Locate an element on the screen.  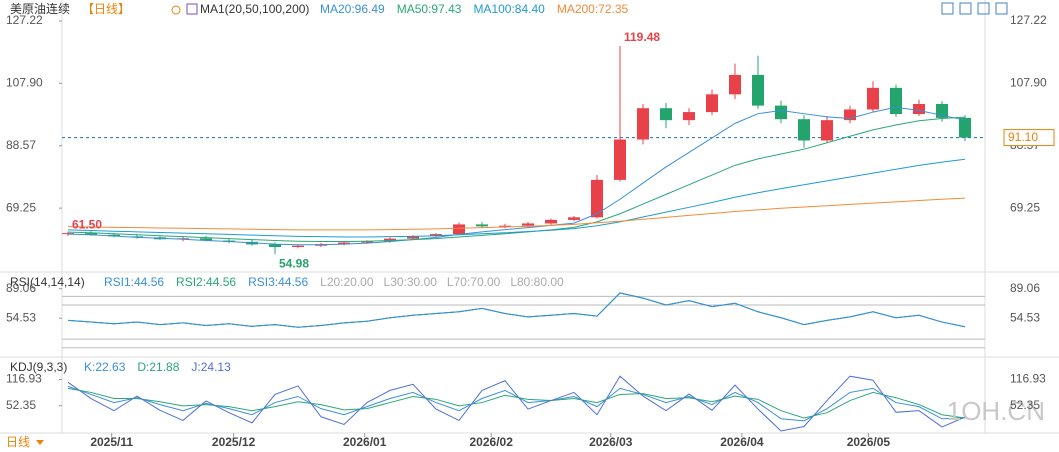
legend-entry: MA50:97.43 is located at coordinates (429, 9).